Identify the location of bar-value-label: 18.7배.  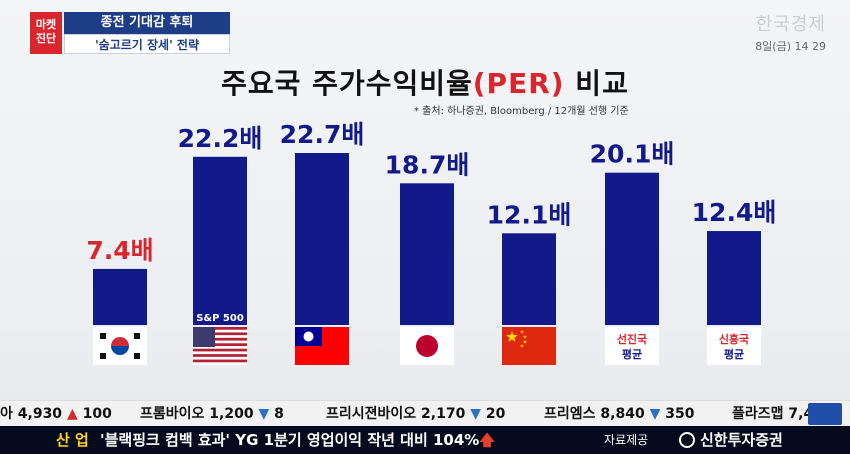
(427, 164).